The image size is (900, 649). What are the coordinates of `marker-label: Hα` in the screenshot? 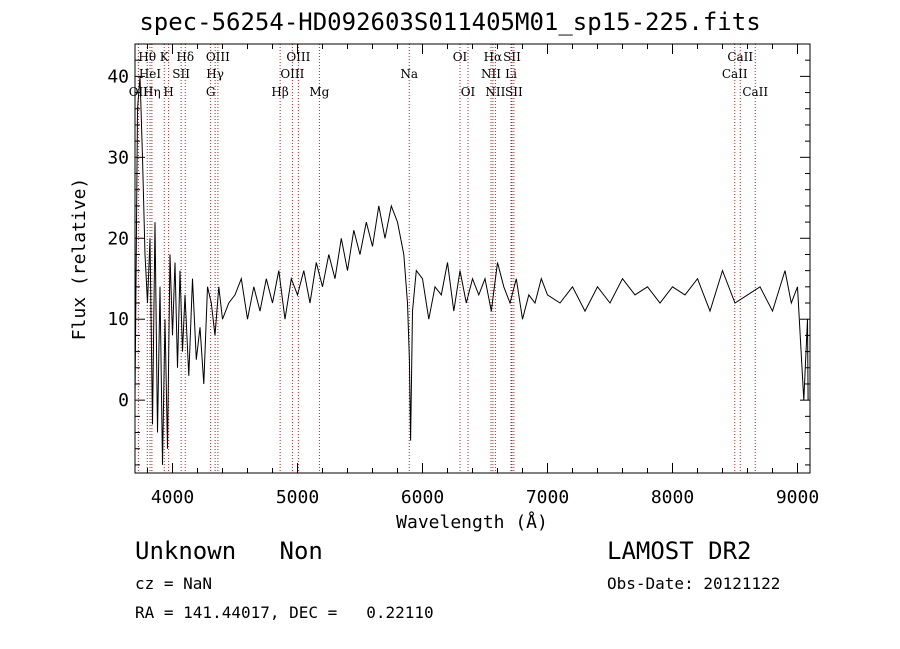 It's located at (493, 57).